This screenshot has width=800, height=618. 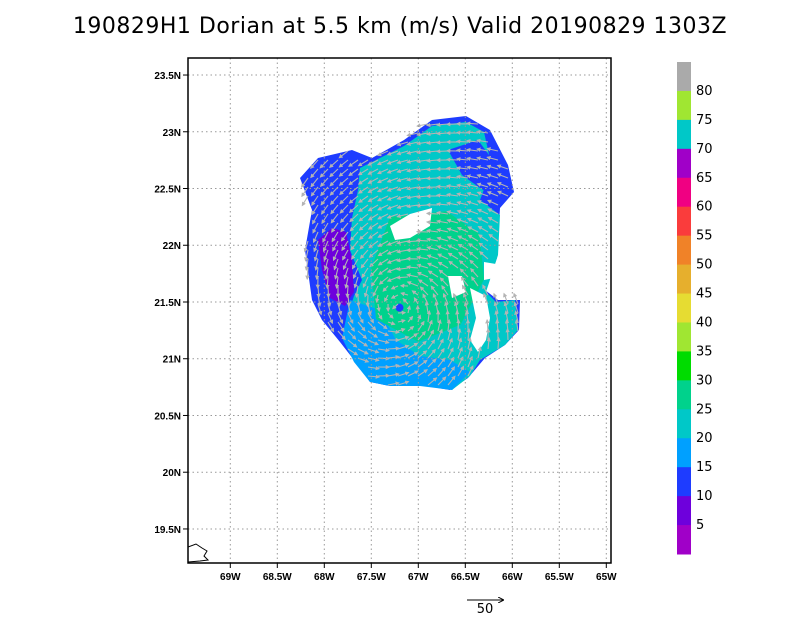 What do you see at coordinates (277, 577) in the screenshot?
I see `x-tick-label: 68.5W` at bounding box center [277, 577].